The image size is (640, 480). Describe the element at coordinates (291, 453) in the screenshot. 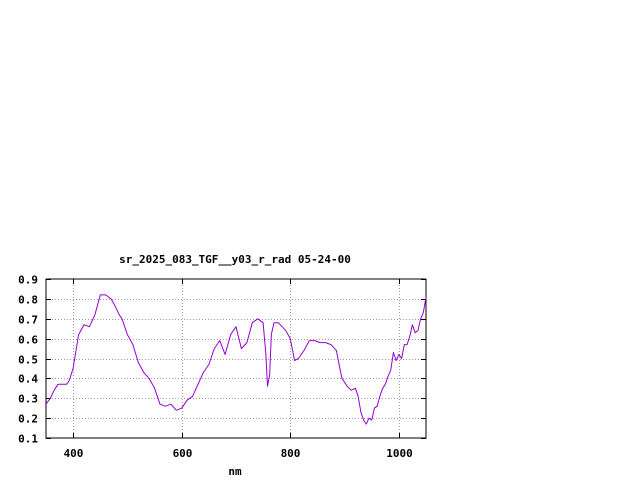

I see `x-tick-label: 800` at that location.